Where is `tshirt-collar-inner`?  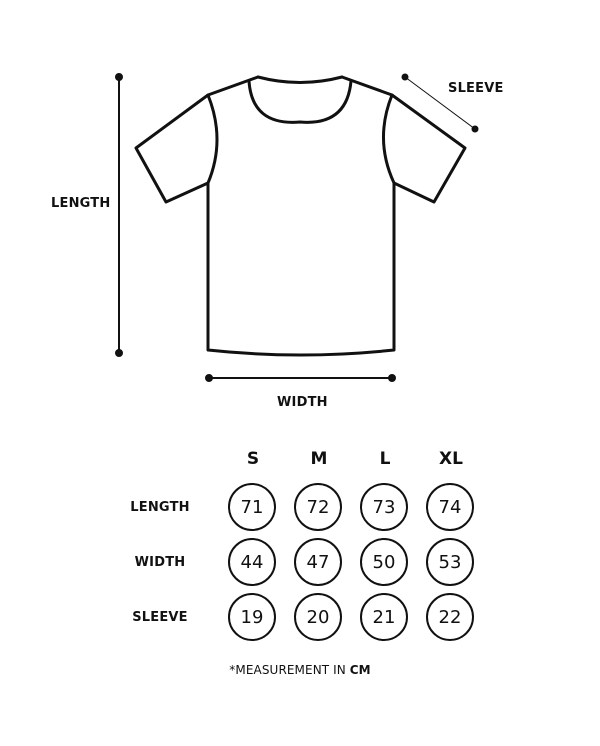
tshirt-collar-inner is located at coordinates (300, 101).